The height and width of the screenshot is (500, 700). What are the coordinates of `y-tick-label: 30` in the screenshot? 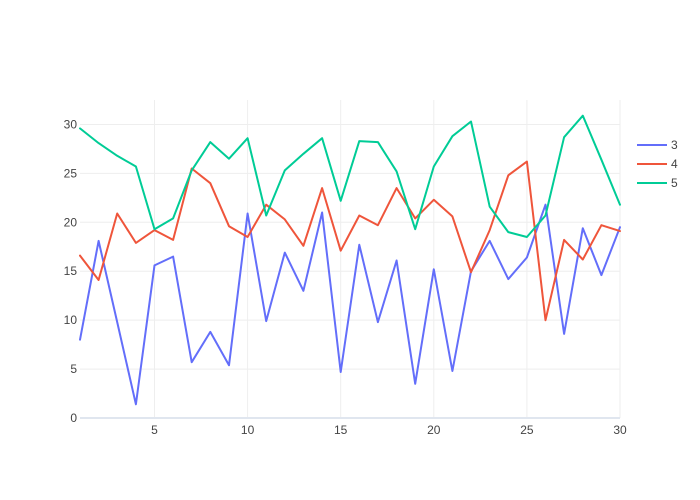 It's located at (71, 124).